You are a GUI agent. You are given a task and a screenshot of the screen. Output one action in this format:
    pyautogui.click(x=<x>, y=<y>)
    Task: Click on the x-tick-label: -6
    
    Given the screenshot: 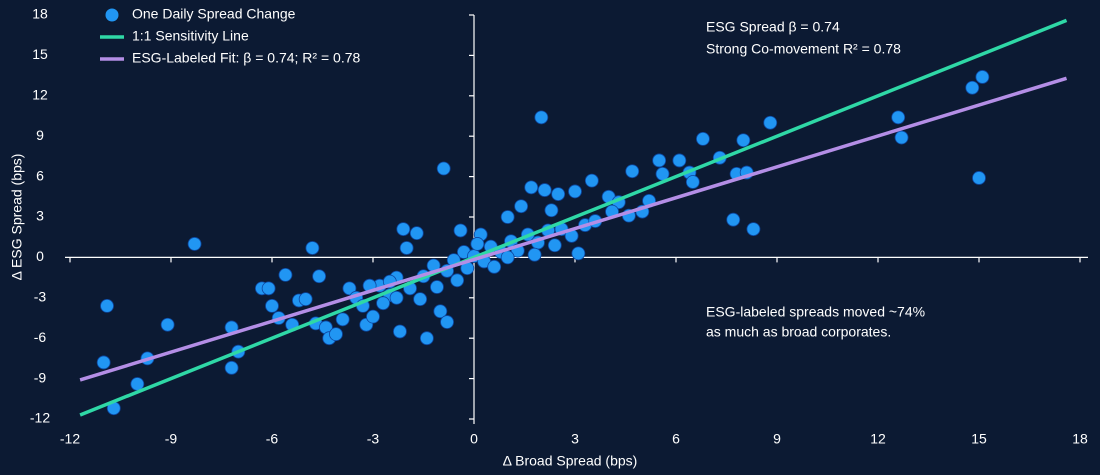 What is the action you would take?
    pyautogui.click(x=272, y=439)
    